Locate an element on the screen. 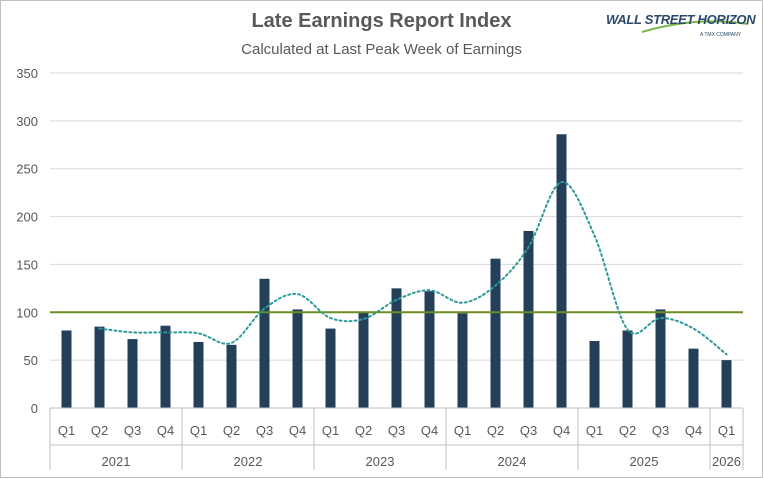  y-tick-label: 100 is located at coordinates (27, 312).